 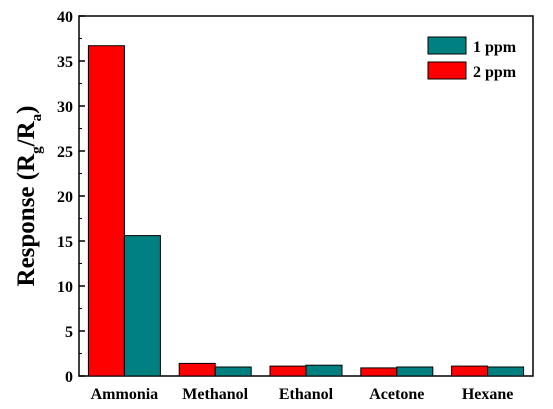 I want to click on x-category-label: Methanol, so click(x=215, y=394).